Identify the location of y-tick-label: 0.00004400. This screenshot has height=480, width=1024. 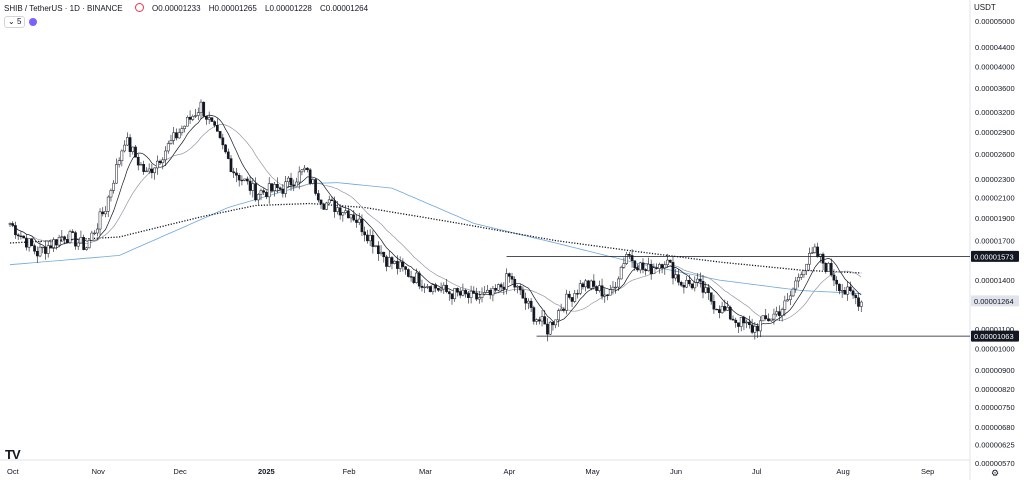
(995, 47).